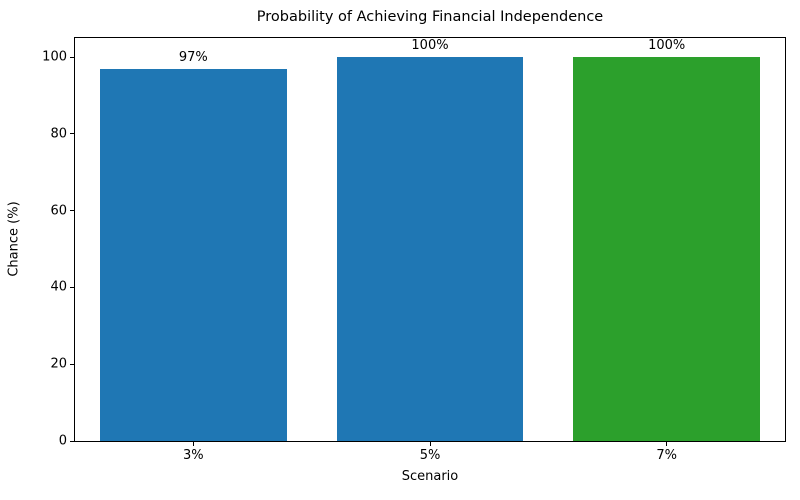  Describe the element at coordinates (58, 287) in the screenshot. I see `y-tick-label: 40` at that location.